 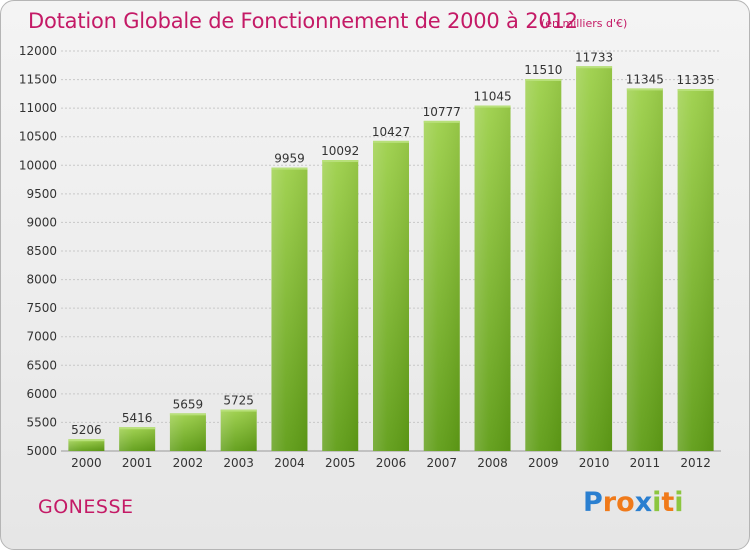 What do you see at coordinates (238, 401) in the screenshot?
I see `bar-value-label: 5725` at bounding box center [238, 401].